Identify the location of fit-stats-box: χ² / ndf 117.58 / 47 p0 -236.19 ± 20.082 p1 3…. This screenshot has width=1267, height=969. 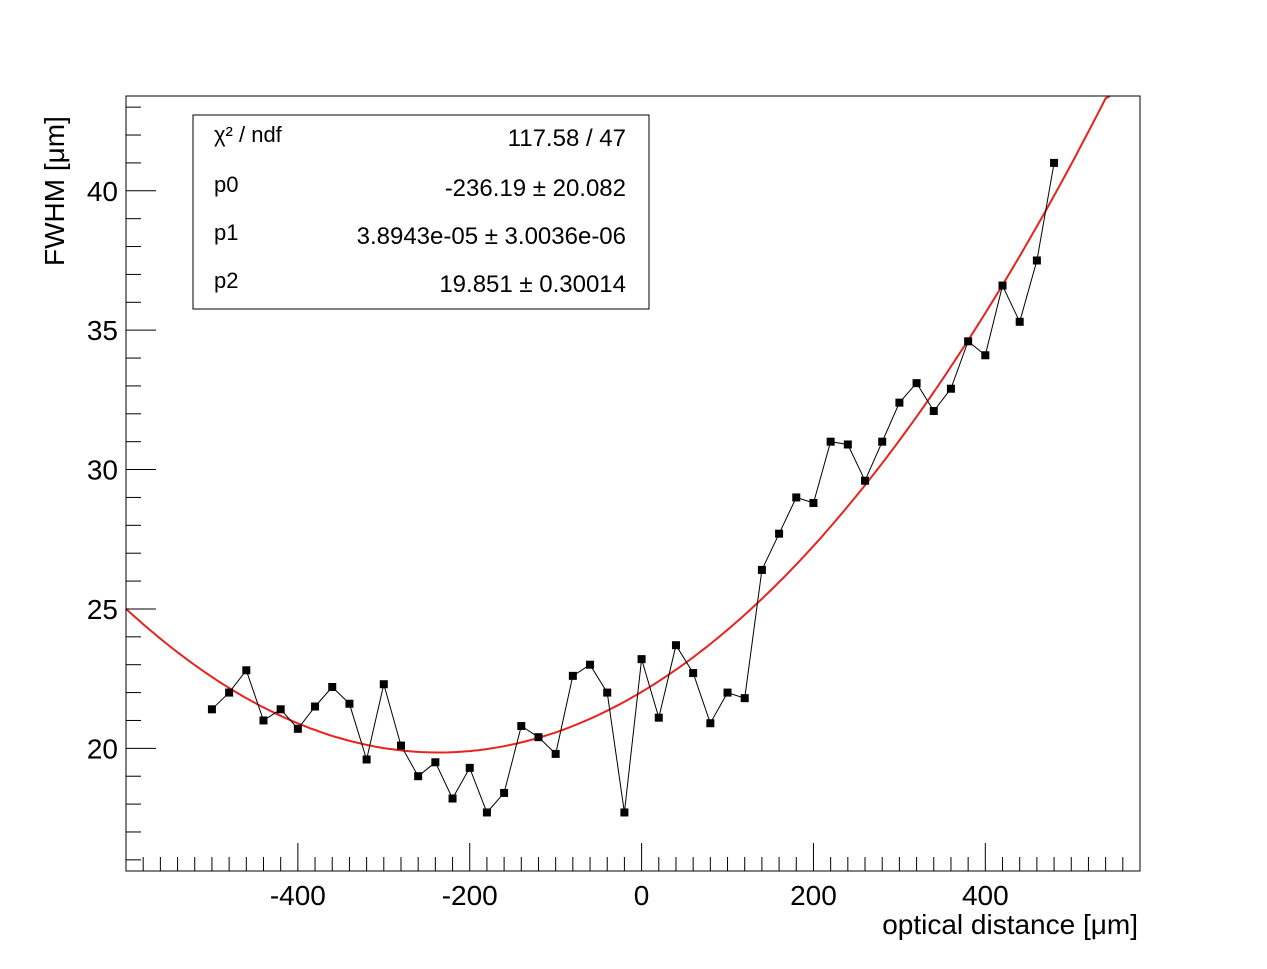
(421, 212).